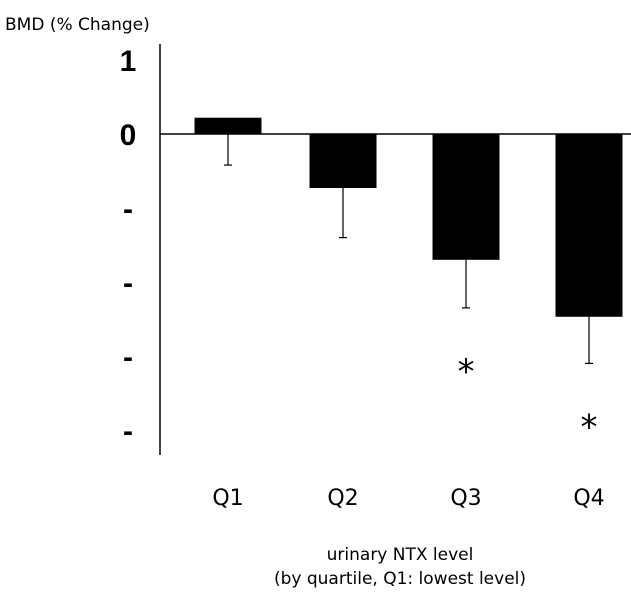 Image resolution: width=631 pixels, height=595 pixels. Describe the element at coordinates (343, 161) in the screenshot. I see `bar-q2` at that location.